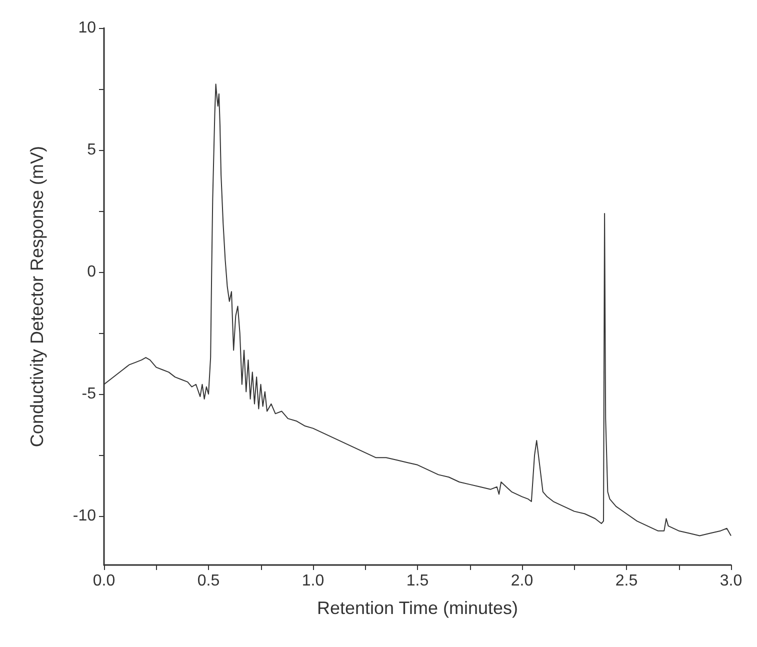 The image size is (757, 647). Describe the element at coordinates (84, 516) in the screenshot. I see `y-tick-label: -10` at that location.